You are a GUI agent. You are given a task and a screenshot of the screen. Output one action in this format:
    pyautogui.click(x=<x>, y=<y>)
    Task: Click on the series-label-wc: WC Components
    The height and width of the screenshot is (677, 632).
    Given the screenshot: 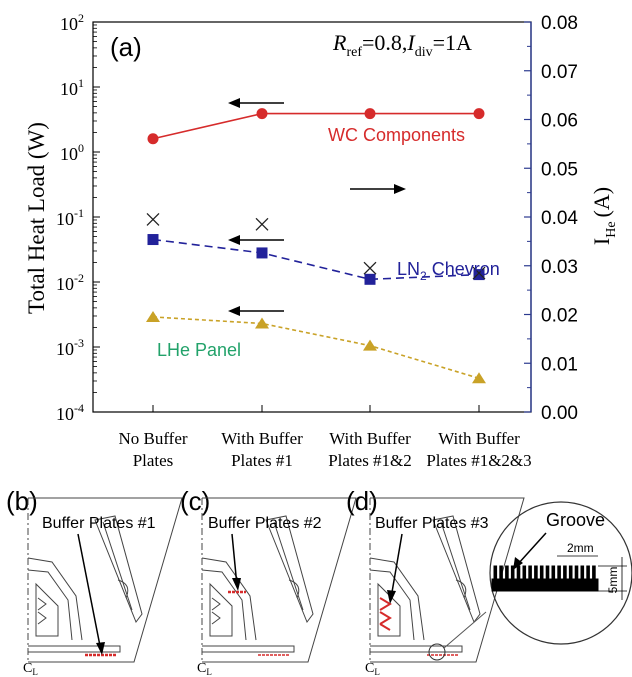 What is the action you would take?
    pyautogui.click(x=396, y=135)
    